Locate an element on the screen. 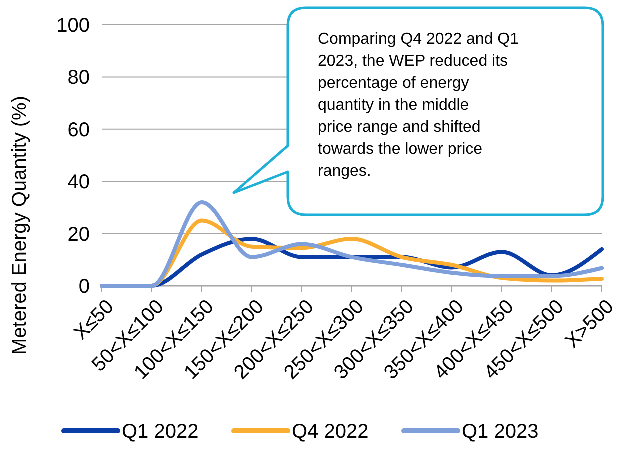 This screenshot has height=450, width=618. annotation: Comparing Q4 2022 and Q1 2023, the WEP reduced its percentage of energy quantity in the middle price range and shifted towards the lower price ranges. is located at coordinates (419, 105).